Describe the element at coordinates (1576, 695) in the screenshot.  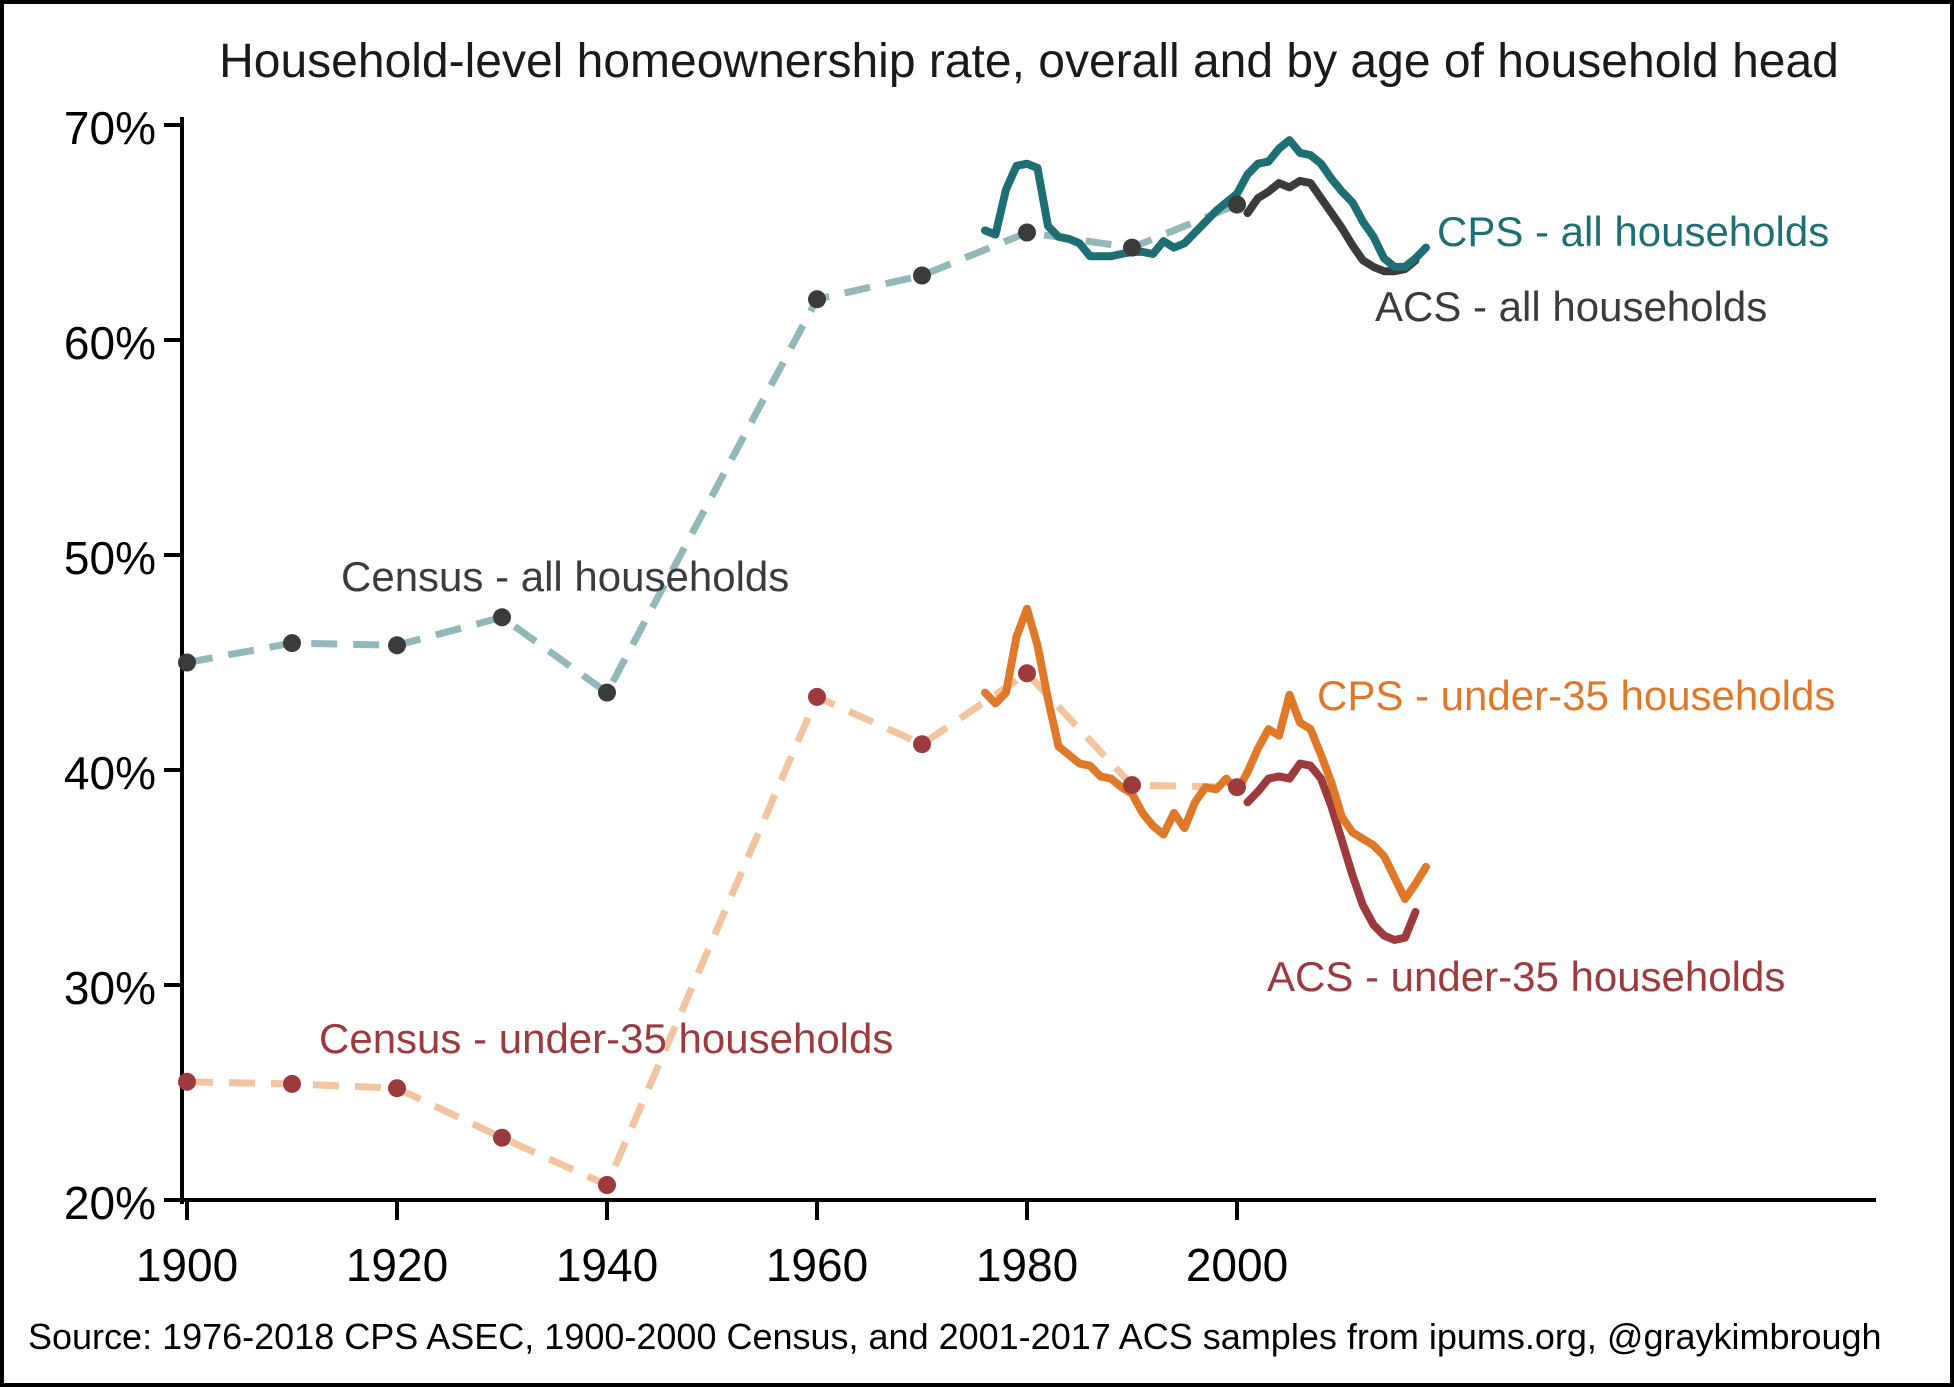
I see `series-label-cps_u35: CPS - under-35 households` at that location.